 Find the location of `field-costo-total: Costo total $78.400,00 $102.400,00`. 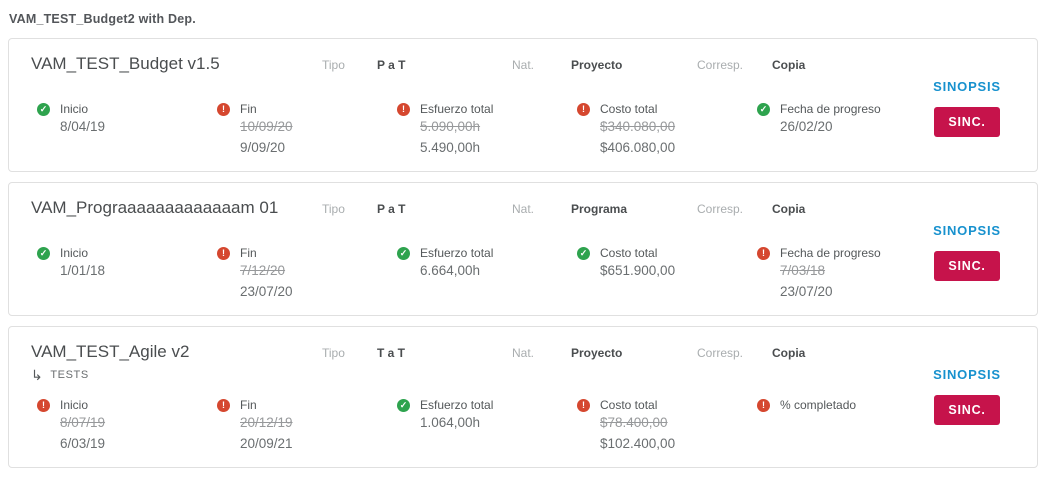

field-costo-total: Costo total $78.400,00 $102.400,00 is located at coordinates (667, 426).